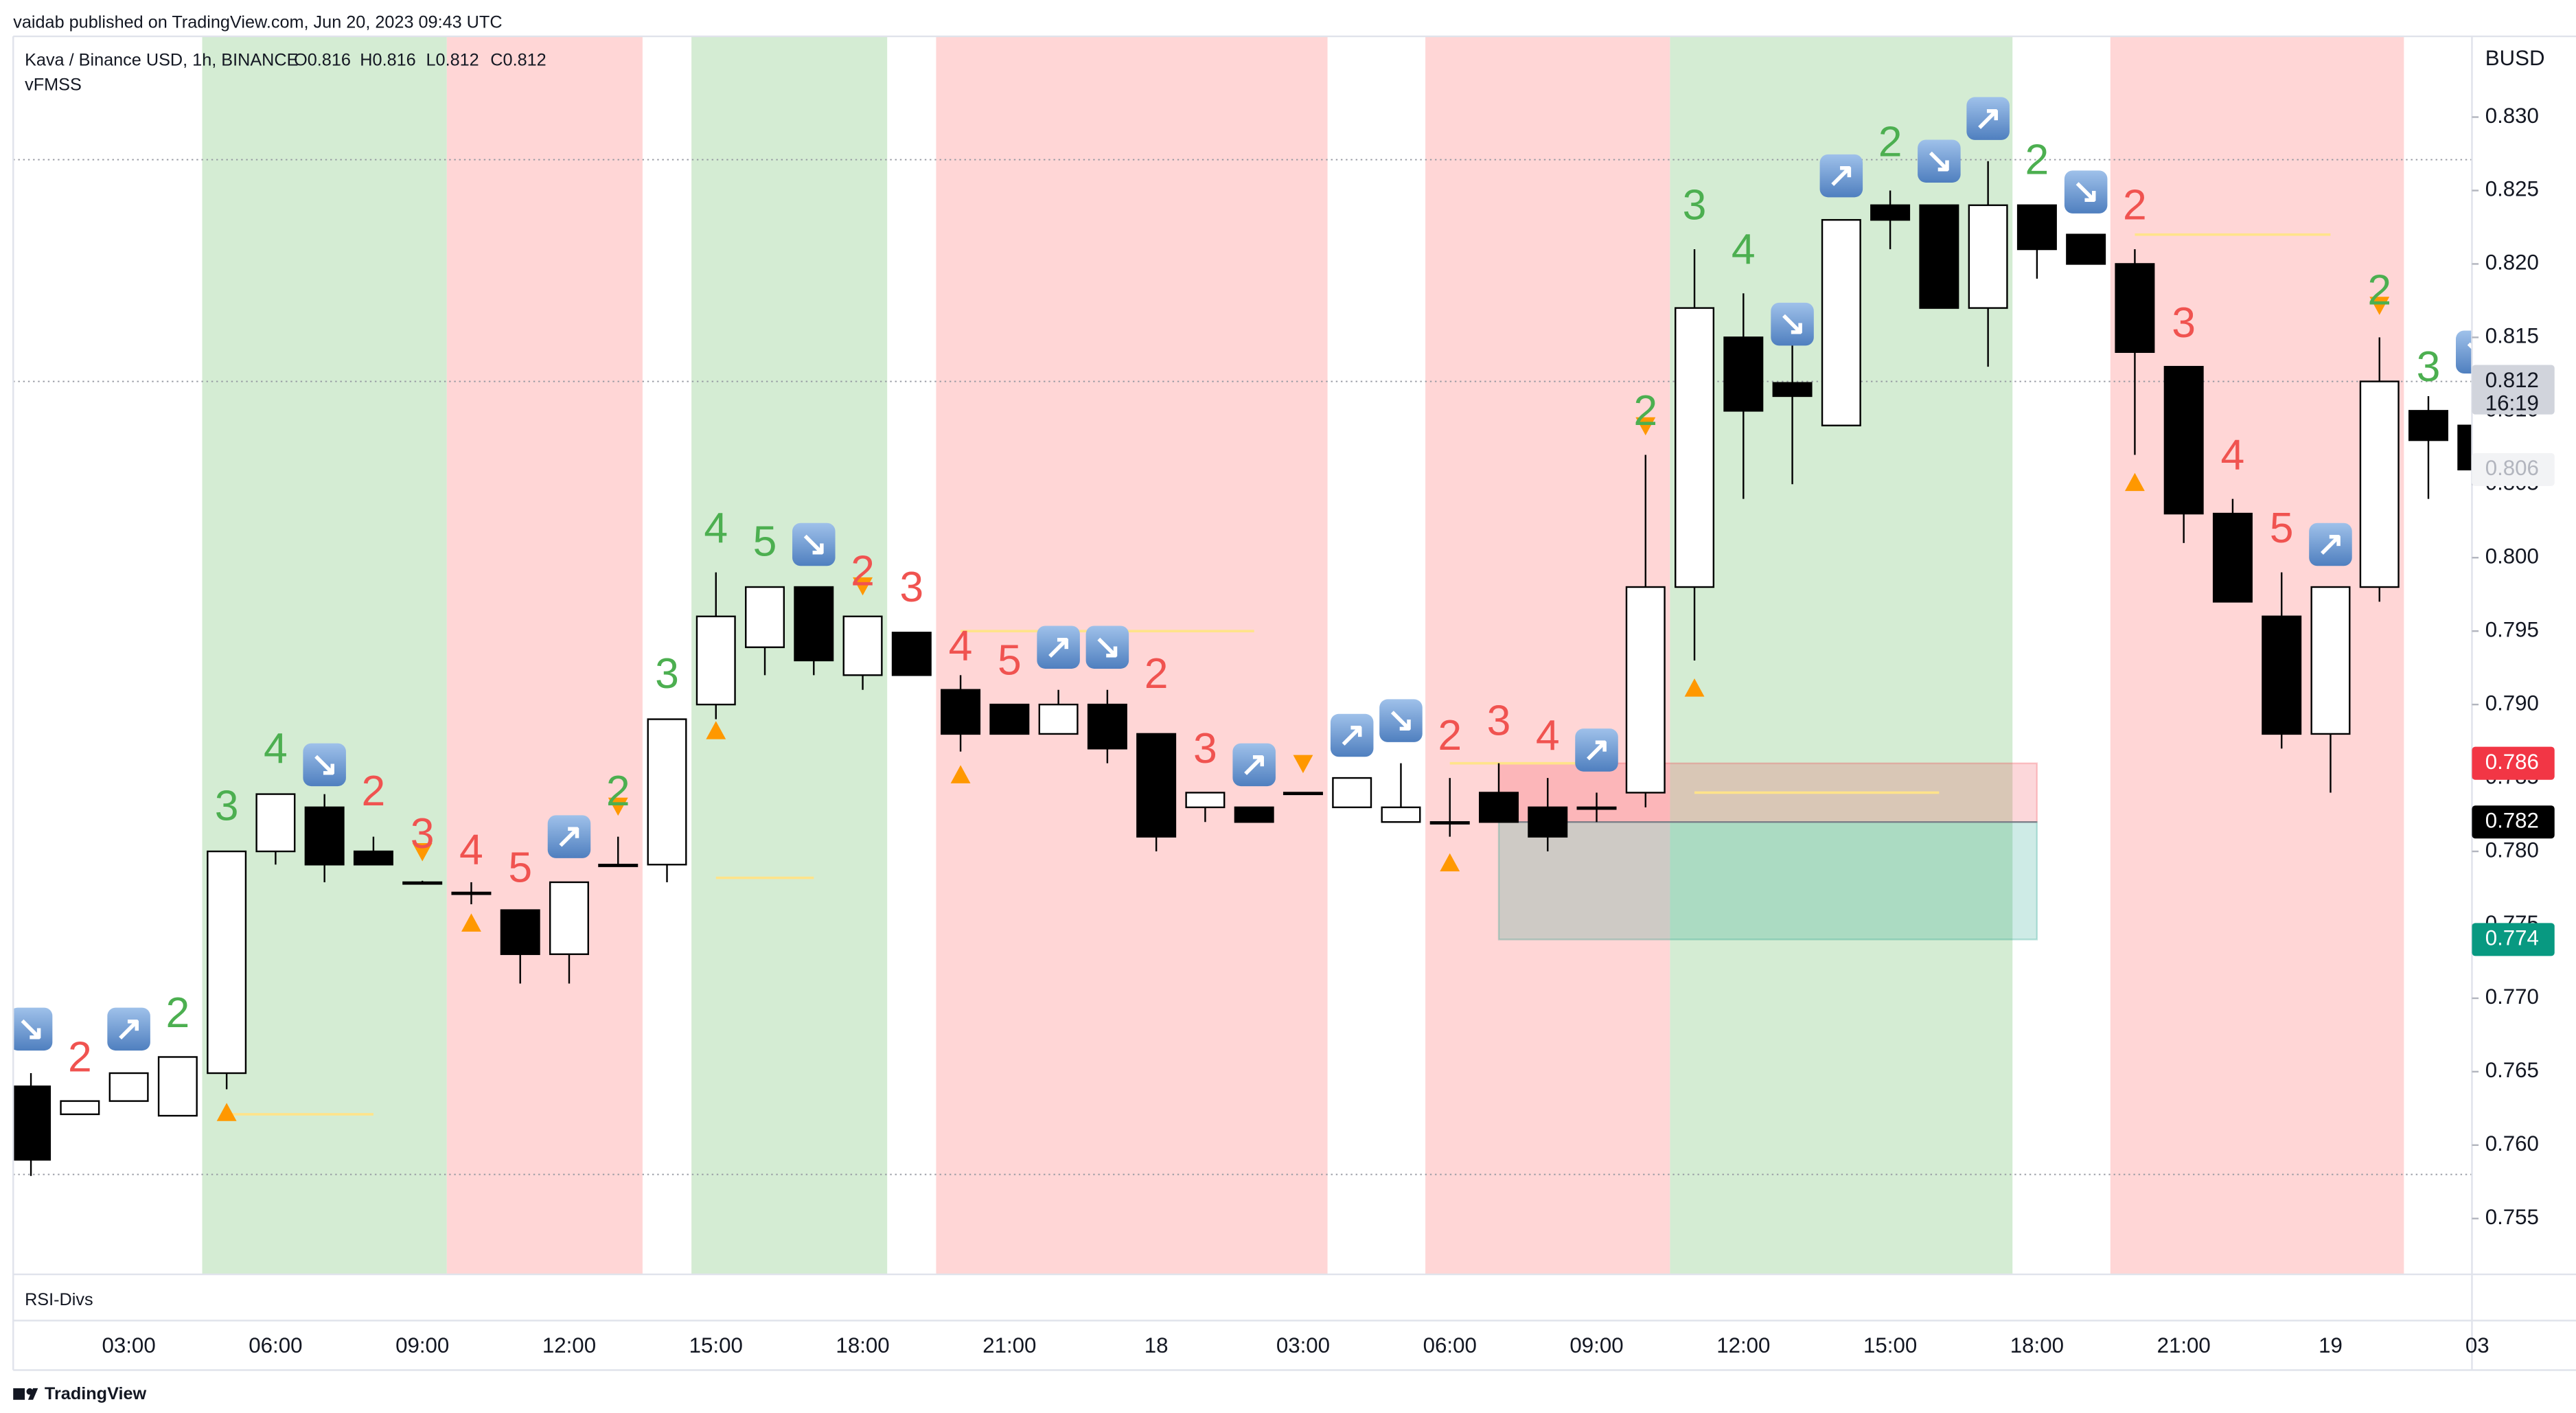 The image size is (2576, 1413). I want to click on ohlc-high: H0.816, so click(387, 60).